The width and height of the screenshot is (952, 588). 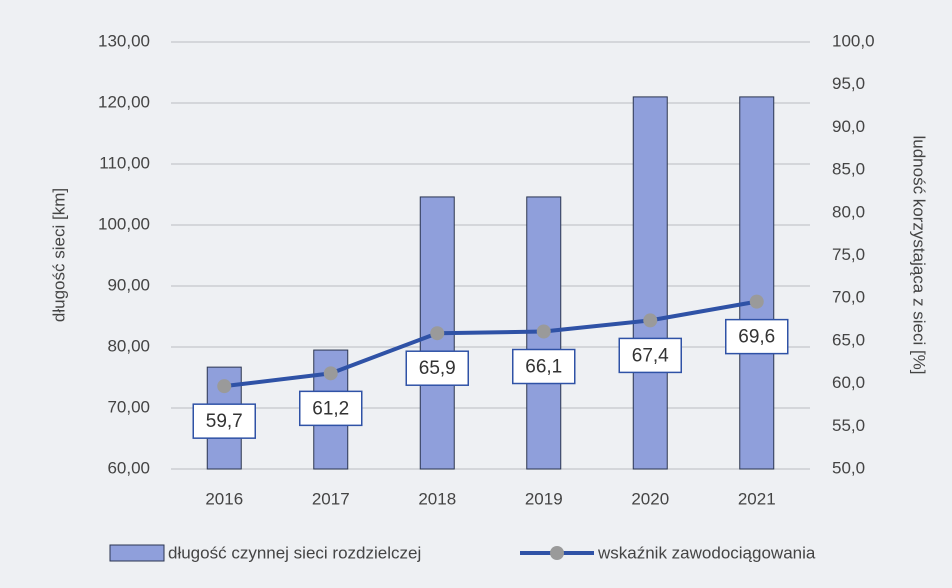 I want to click on y-tick-label: 80,00, so click(x=128, y=345).